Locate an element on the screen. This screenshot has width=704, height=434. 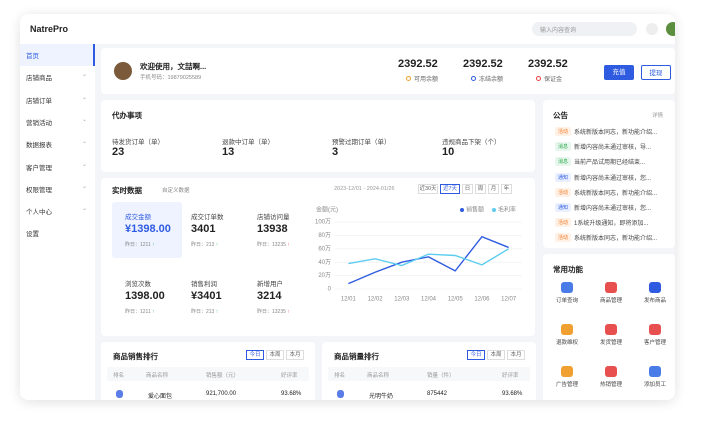
filter: 日 is located at coordinates (467, 189).